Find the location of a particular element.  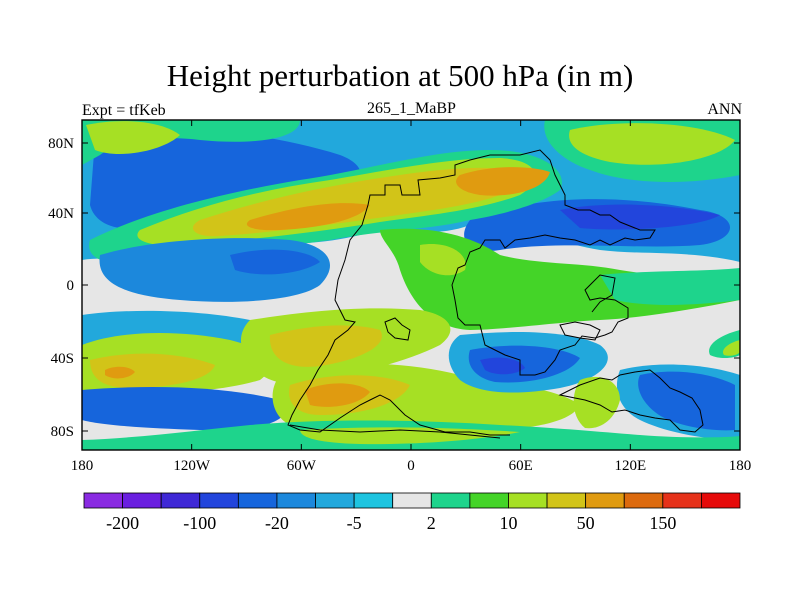

x-tick-label: 0 is located at coordinates (411, 466).